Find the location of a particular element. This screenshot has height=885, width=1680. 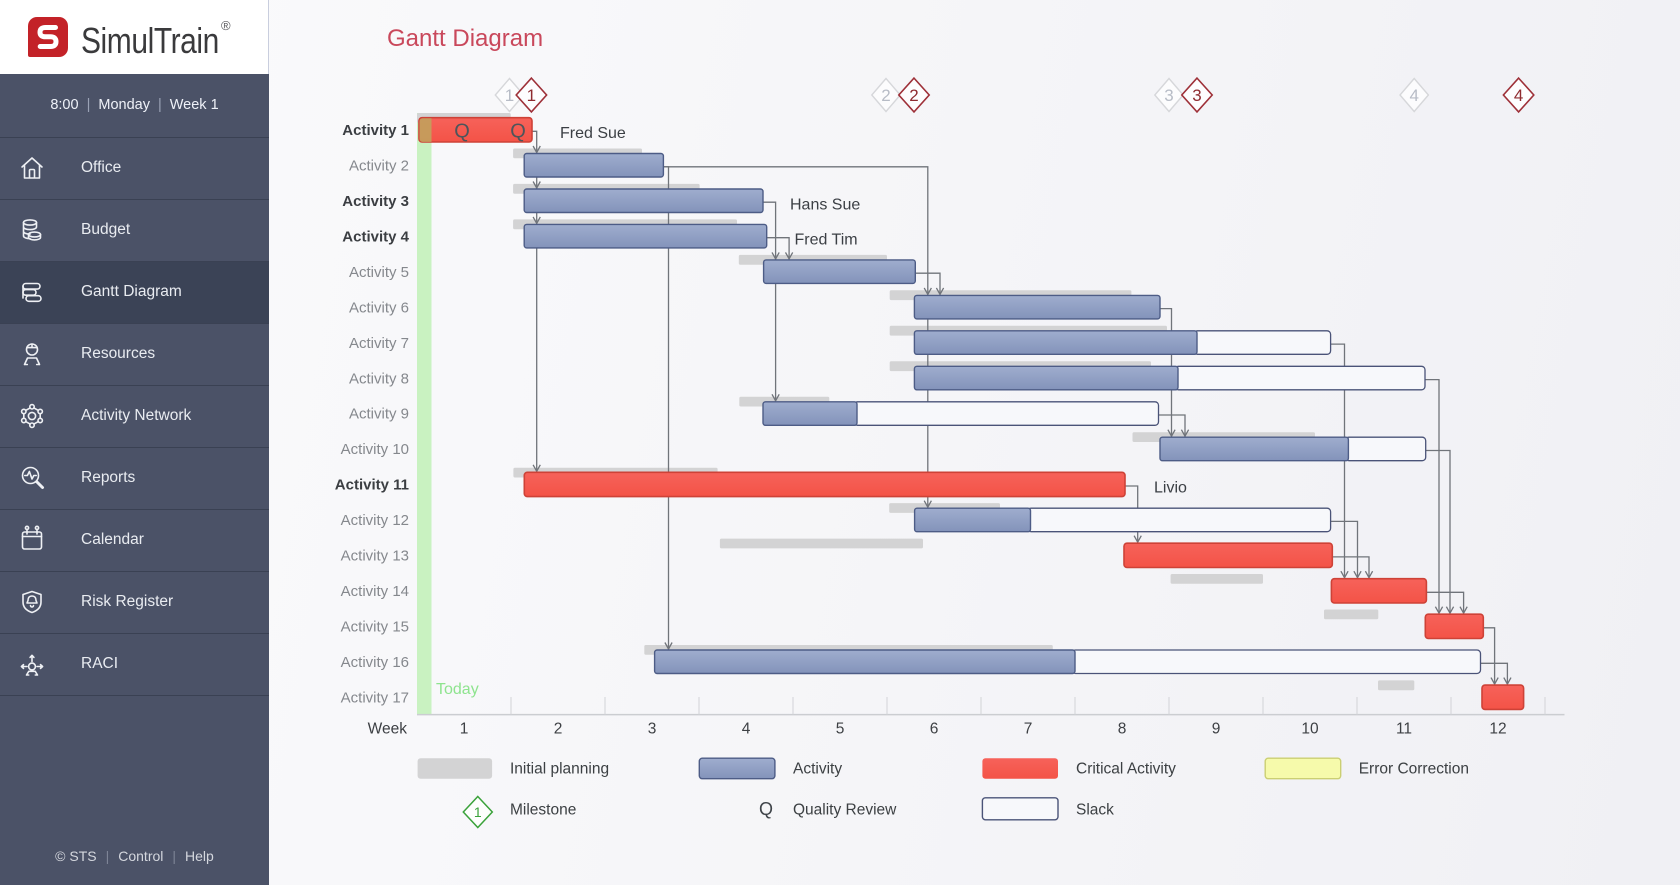

svg-text: 6 is located at coordinates (934, 729).